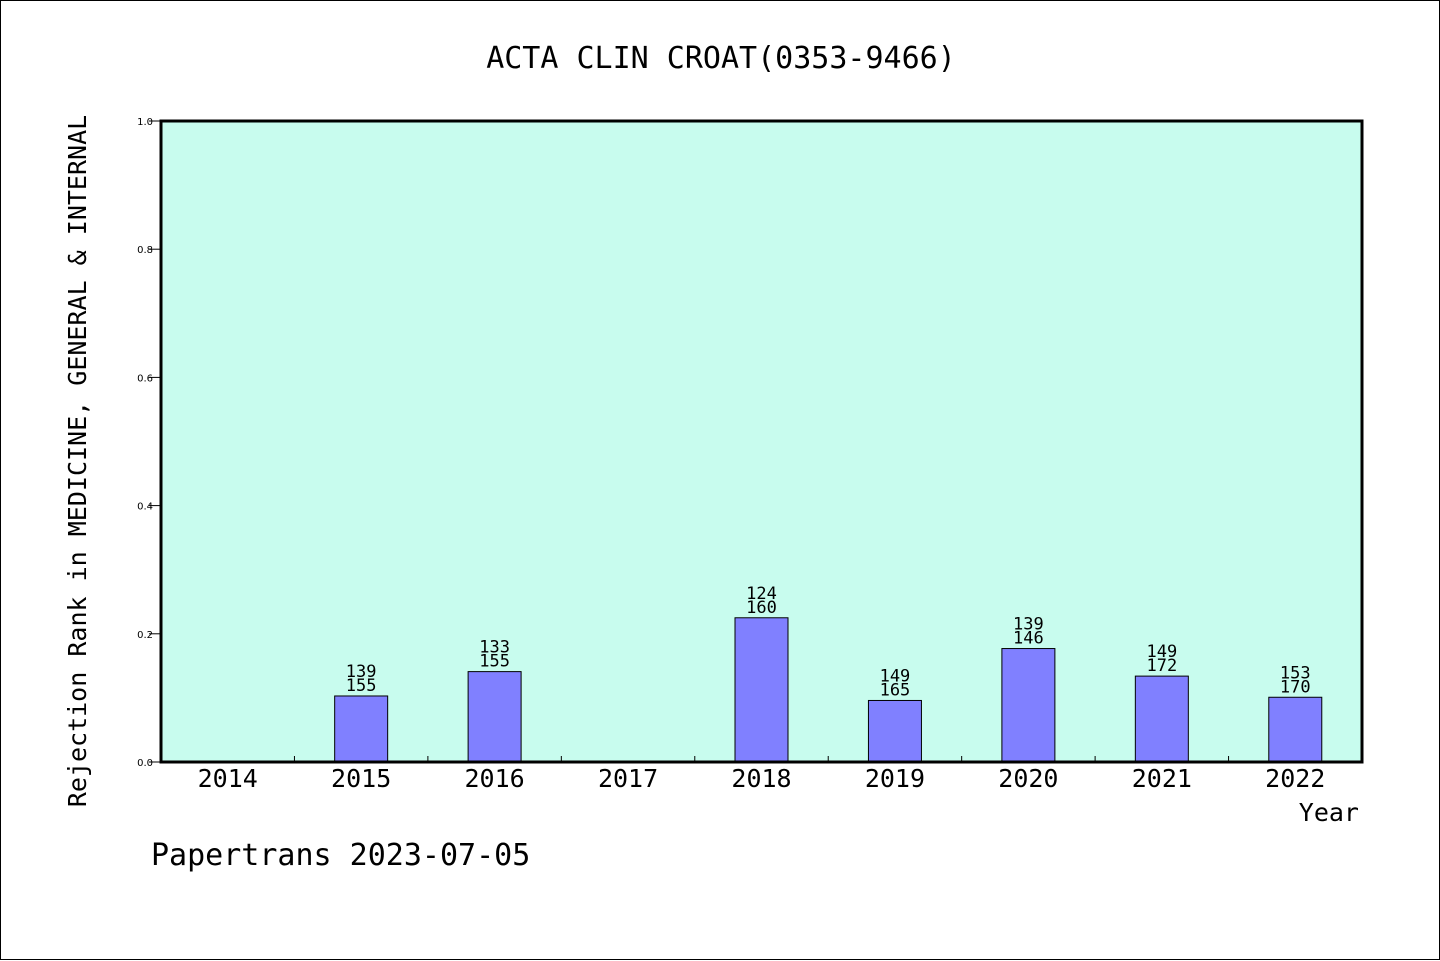  Describe the element at coordinates (1162, 778) in the screenshot. I see `x-tick-label: 2021` at that location.